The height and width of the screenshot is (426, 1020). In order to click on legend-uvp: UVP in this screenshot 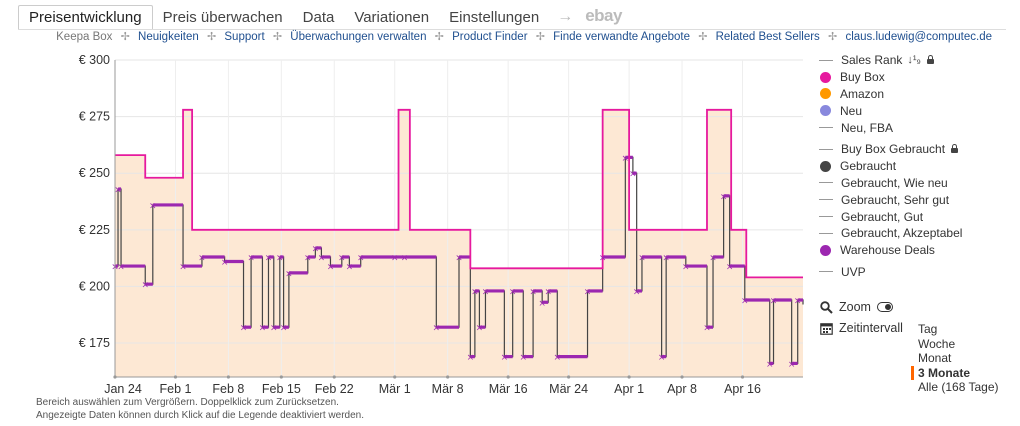, I will do `click(890, 272)`.